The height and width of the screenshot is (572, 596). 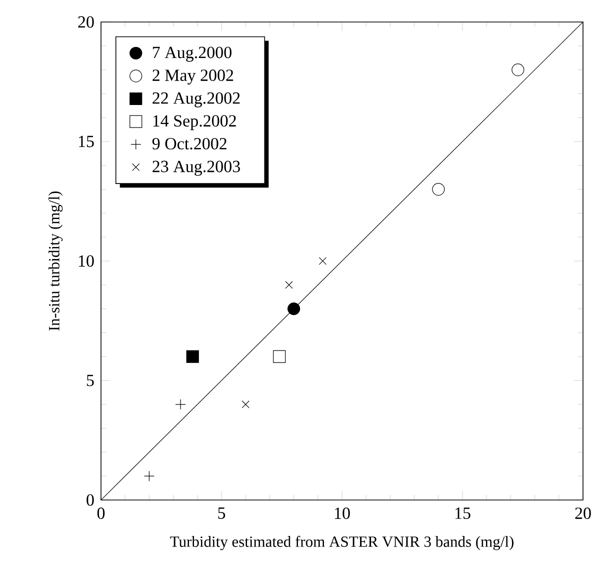 What do you see at coordinates (342, 543) in the screenshot?
I see `x-axis-title: Turbidity estimated from ASTER VNIR 3 bands (mg/l)` at bounding box center [342, 543].